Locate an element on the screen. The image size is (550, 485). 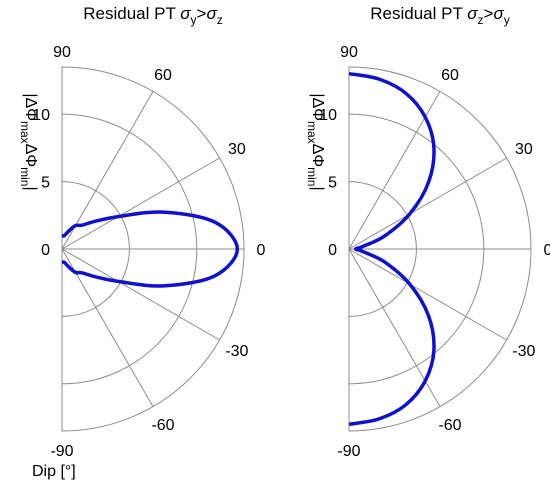
x-axis-label: Dip [°] is located at coordinates (54, 471).